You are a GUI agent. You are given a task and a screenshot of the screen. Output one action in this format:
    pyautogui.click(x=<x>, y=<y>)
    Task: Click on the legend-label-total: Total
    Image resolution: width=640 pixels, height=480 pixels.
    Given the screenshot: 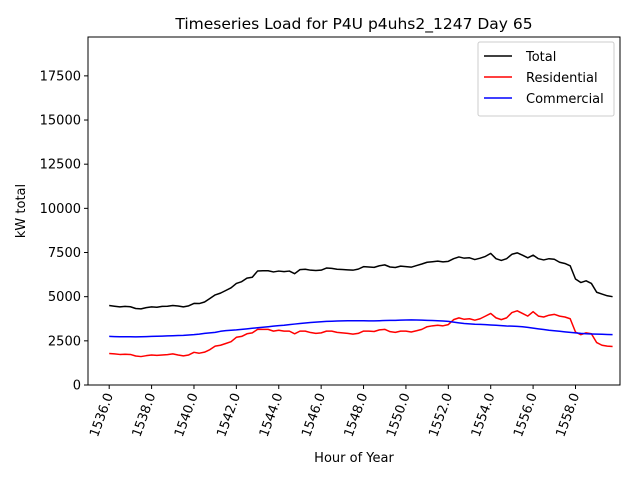 What is the action you would take?
    pyautogui.click(x=540, y=57)
    